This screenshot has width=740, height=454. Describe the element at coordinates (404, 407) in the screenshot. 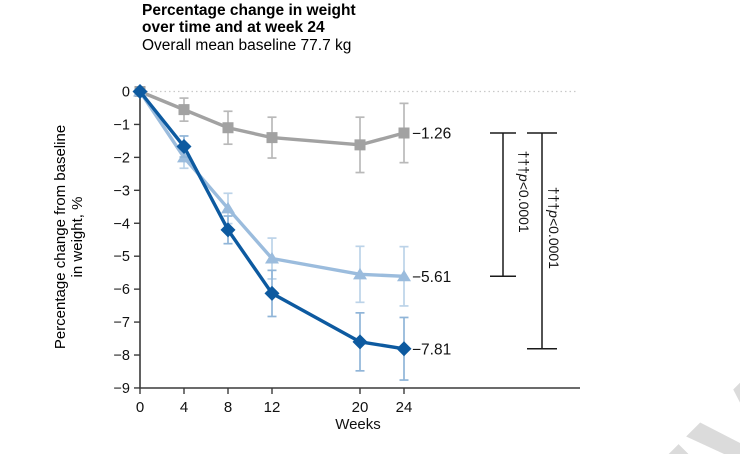

I see `x-axis-tick-label: 24` at that location.